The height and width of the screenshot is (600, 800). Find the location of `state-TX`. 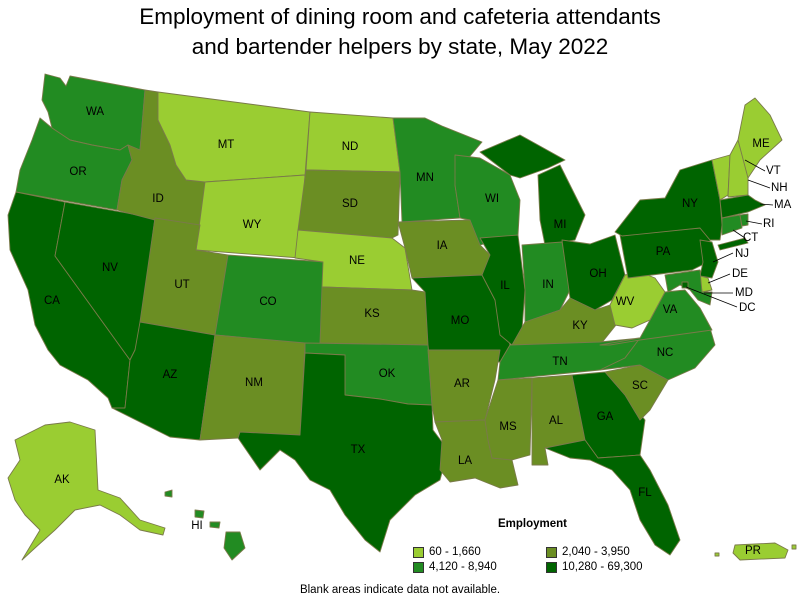

state-TX is located at coordinates (343, 452).